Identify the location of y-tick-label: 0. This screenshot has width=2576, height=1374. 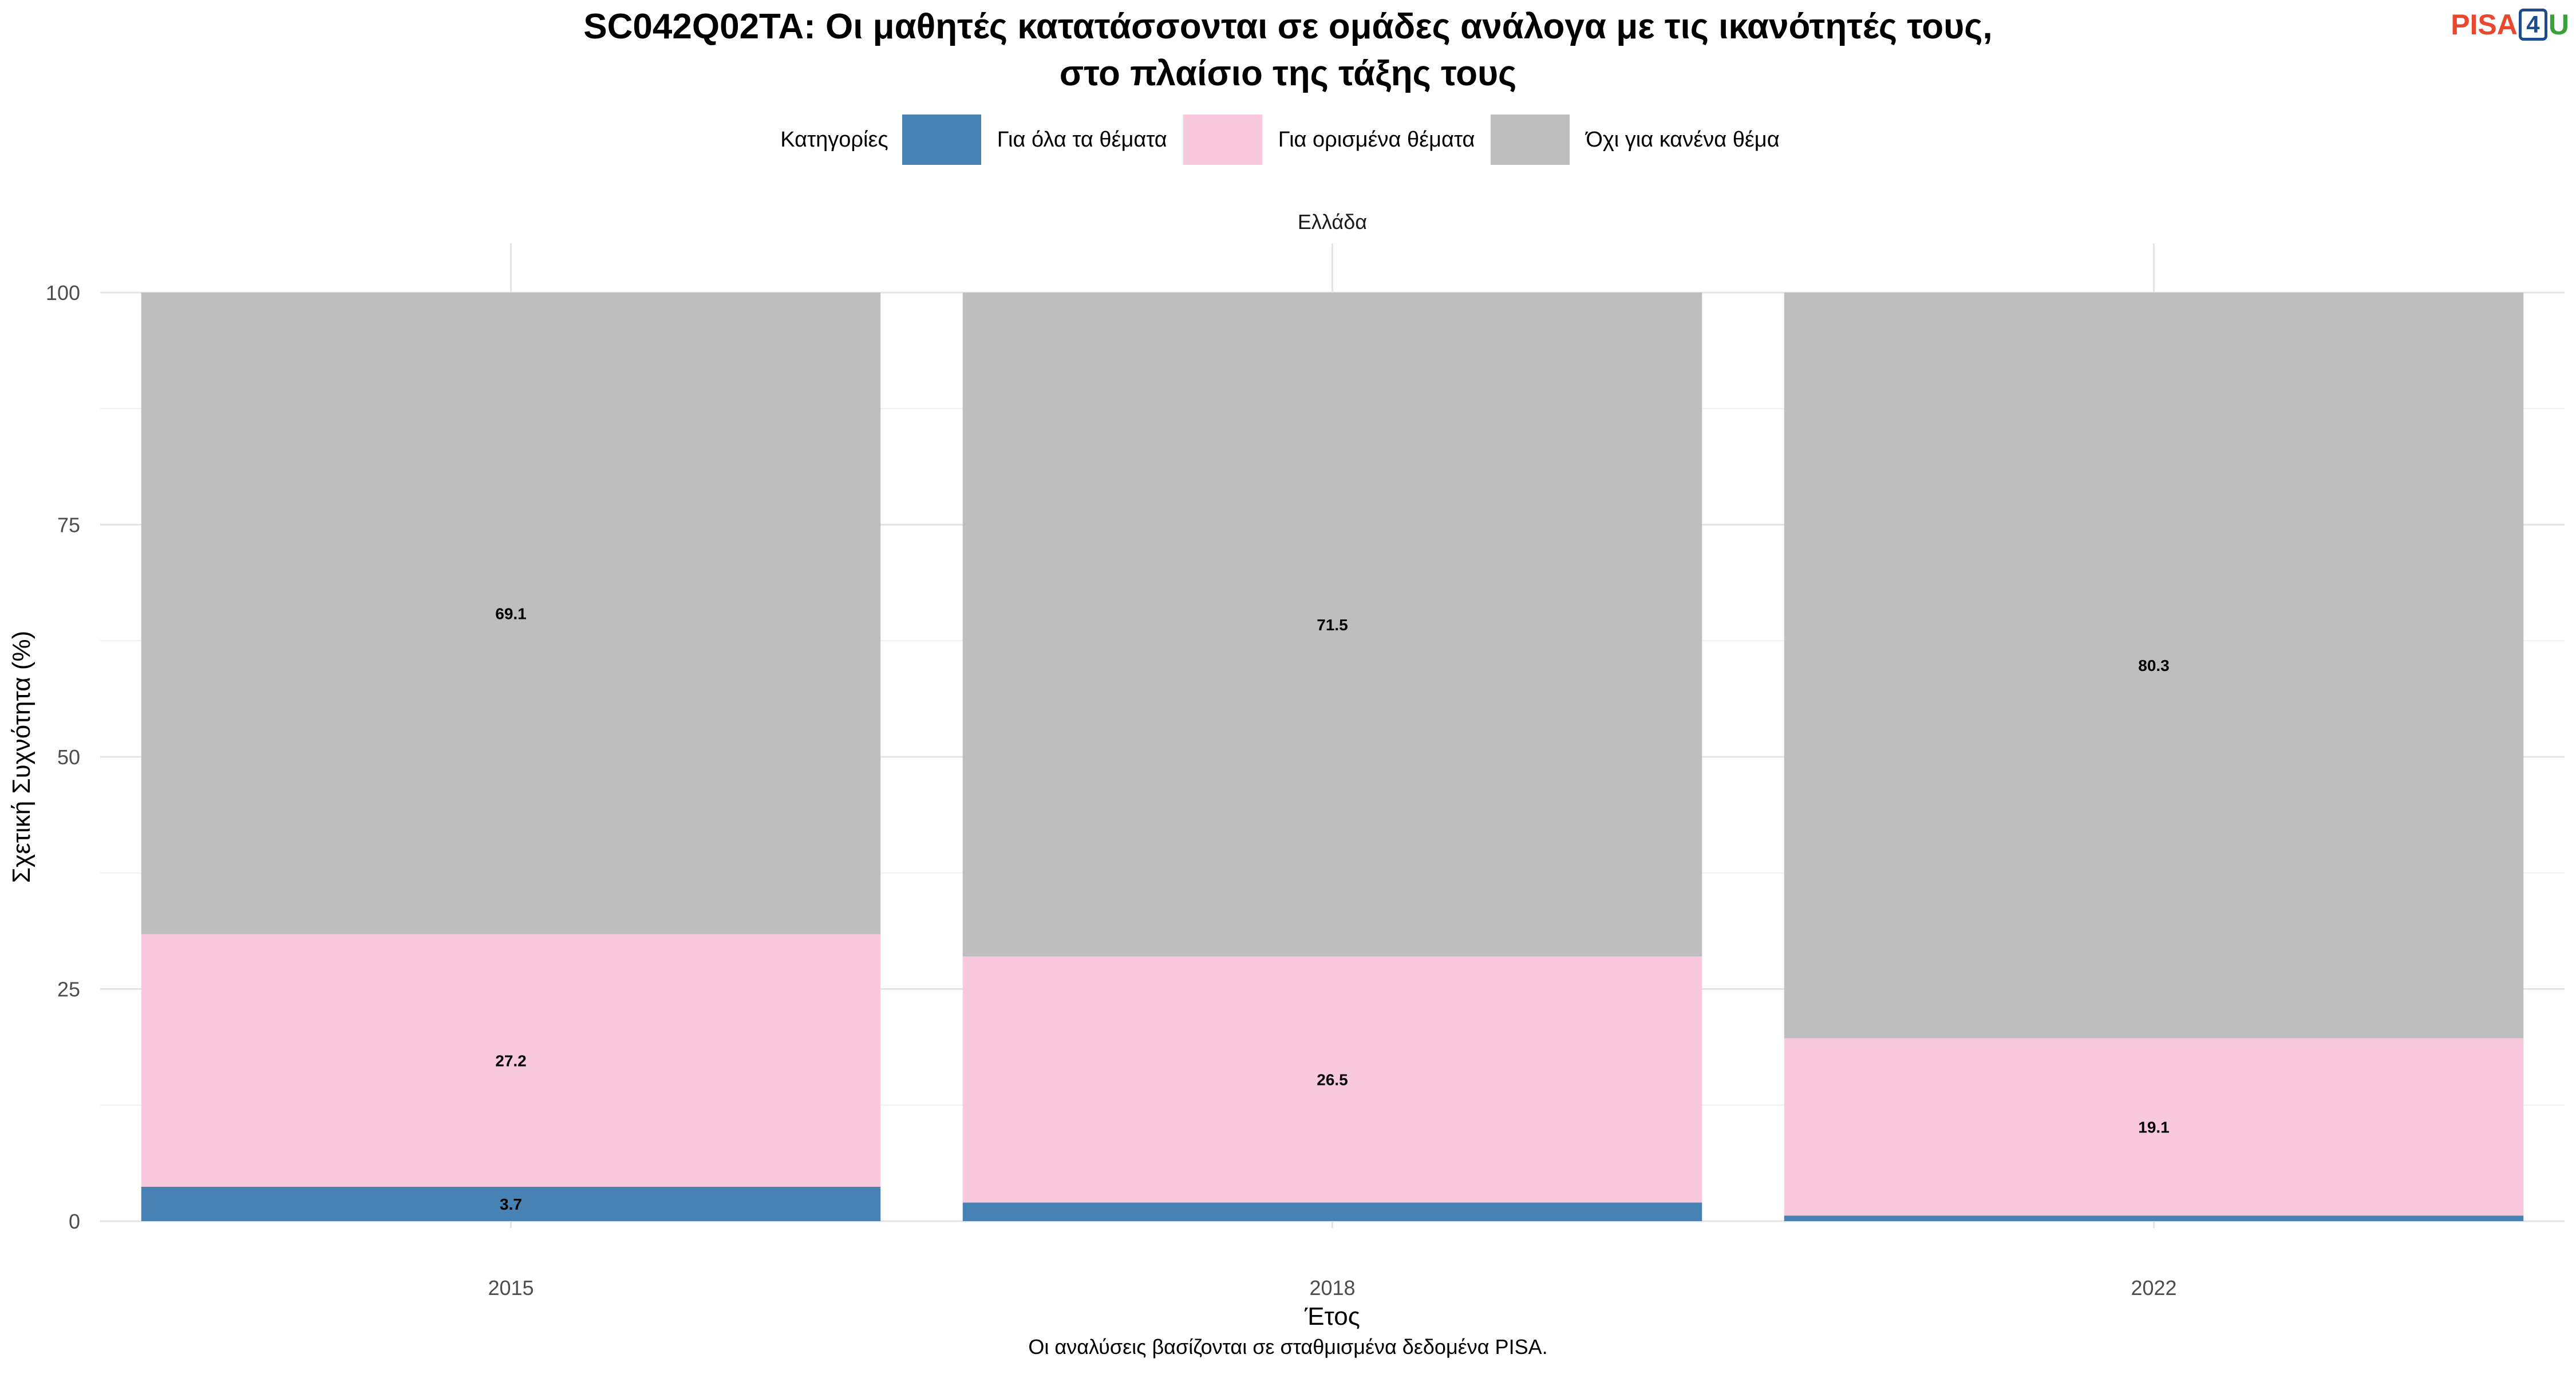
(74, 1221).